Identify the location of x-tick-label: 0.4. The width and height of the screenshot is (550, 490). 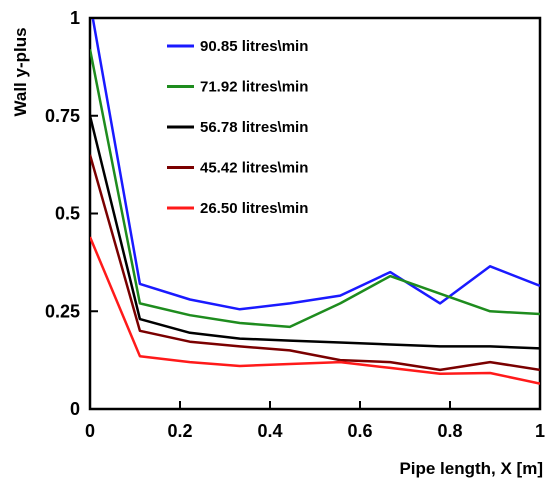
(269, 431).